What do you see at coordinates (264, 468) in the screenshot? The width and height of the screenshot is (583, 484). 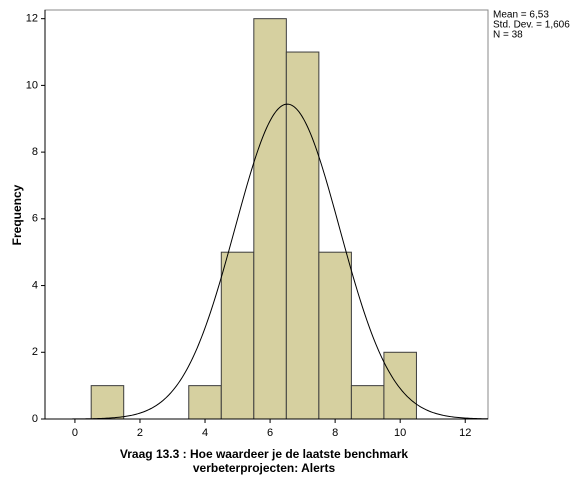 I see `x-axis-label: verbeterprojecten: Alerts` at bounding box center [264, 468].